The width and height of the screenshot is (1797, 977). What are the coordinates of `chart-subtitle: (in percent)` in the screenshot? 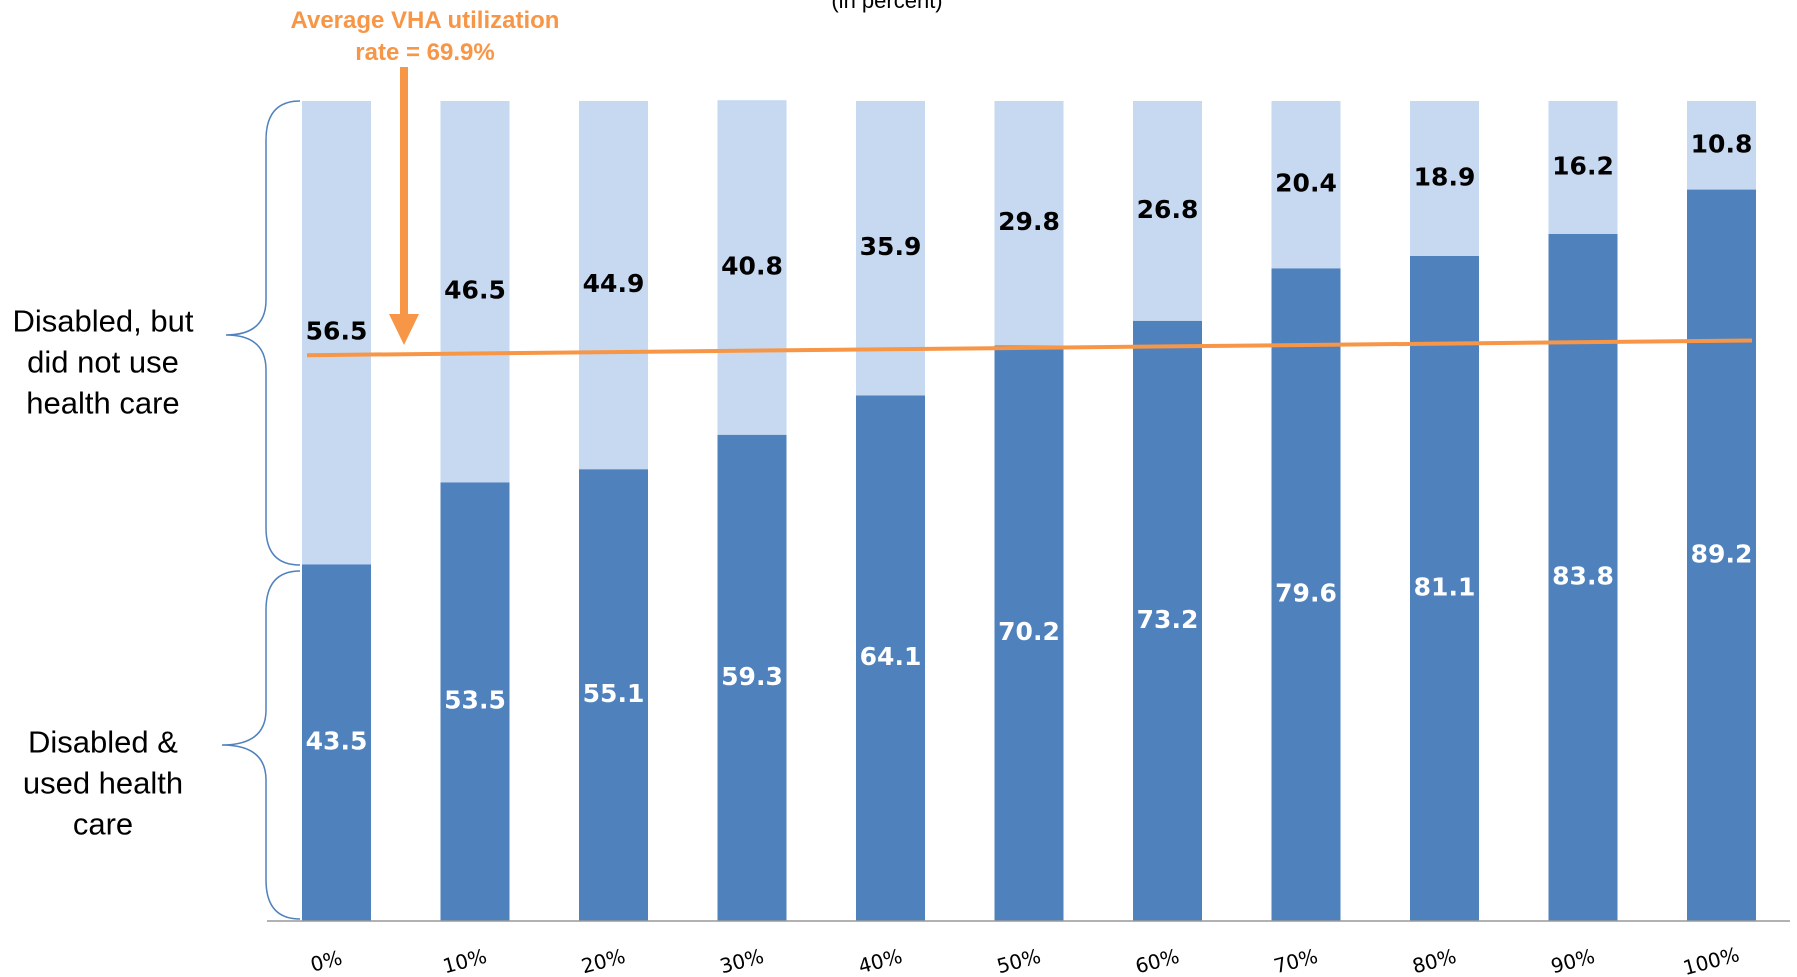 It's located at (886, 6).